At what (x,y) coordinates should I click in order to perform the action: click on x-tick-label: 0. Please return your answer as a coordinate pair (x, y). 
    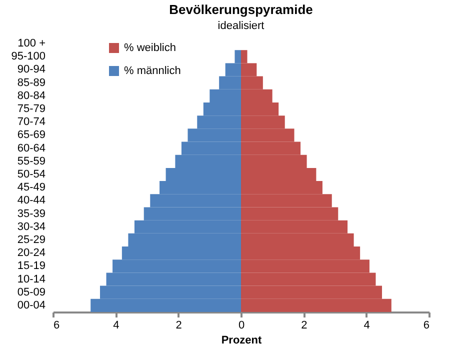
    Looking at the image, I should click on (241, 326).